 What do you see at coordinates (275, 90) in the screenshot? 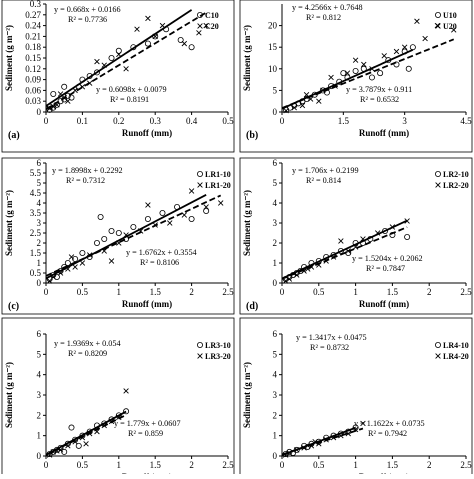
I see `y-tick-label: 5` at bounding box center [275, 90].